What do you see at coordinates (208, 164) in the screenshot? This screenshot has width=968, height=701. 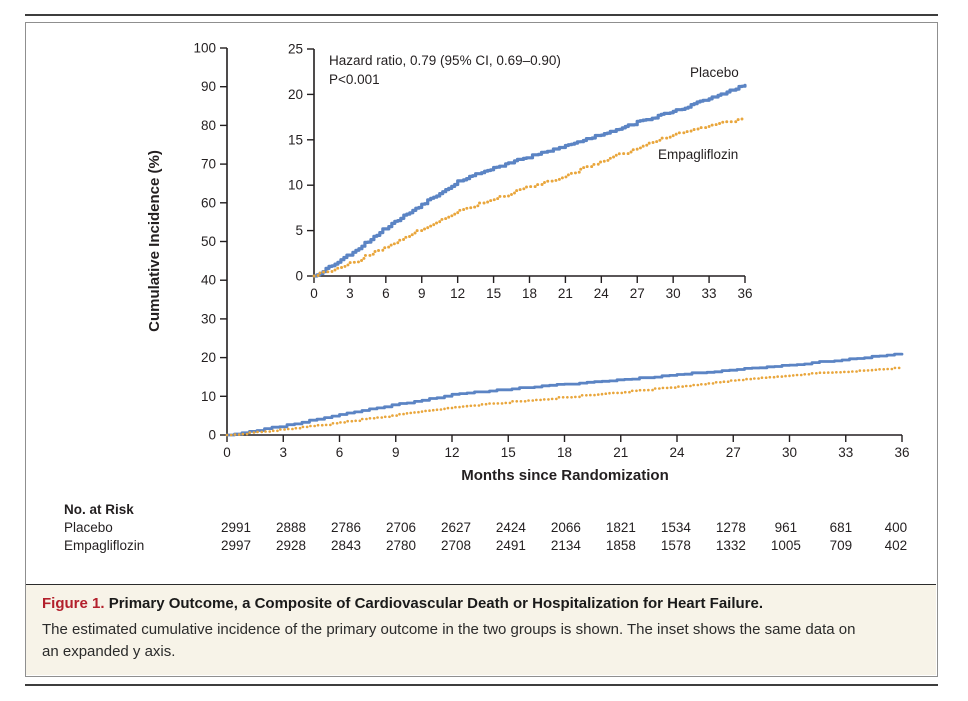 I see `main-y-tick-label: 70` at bounding box center [208, 164].